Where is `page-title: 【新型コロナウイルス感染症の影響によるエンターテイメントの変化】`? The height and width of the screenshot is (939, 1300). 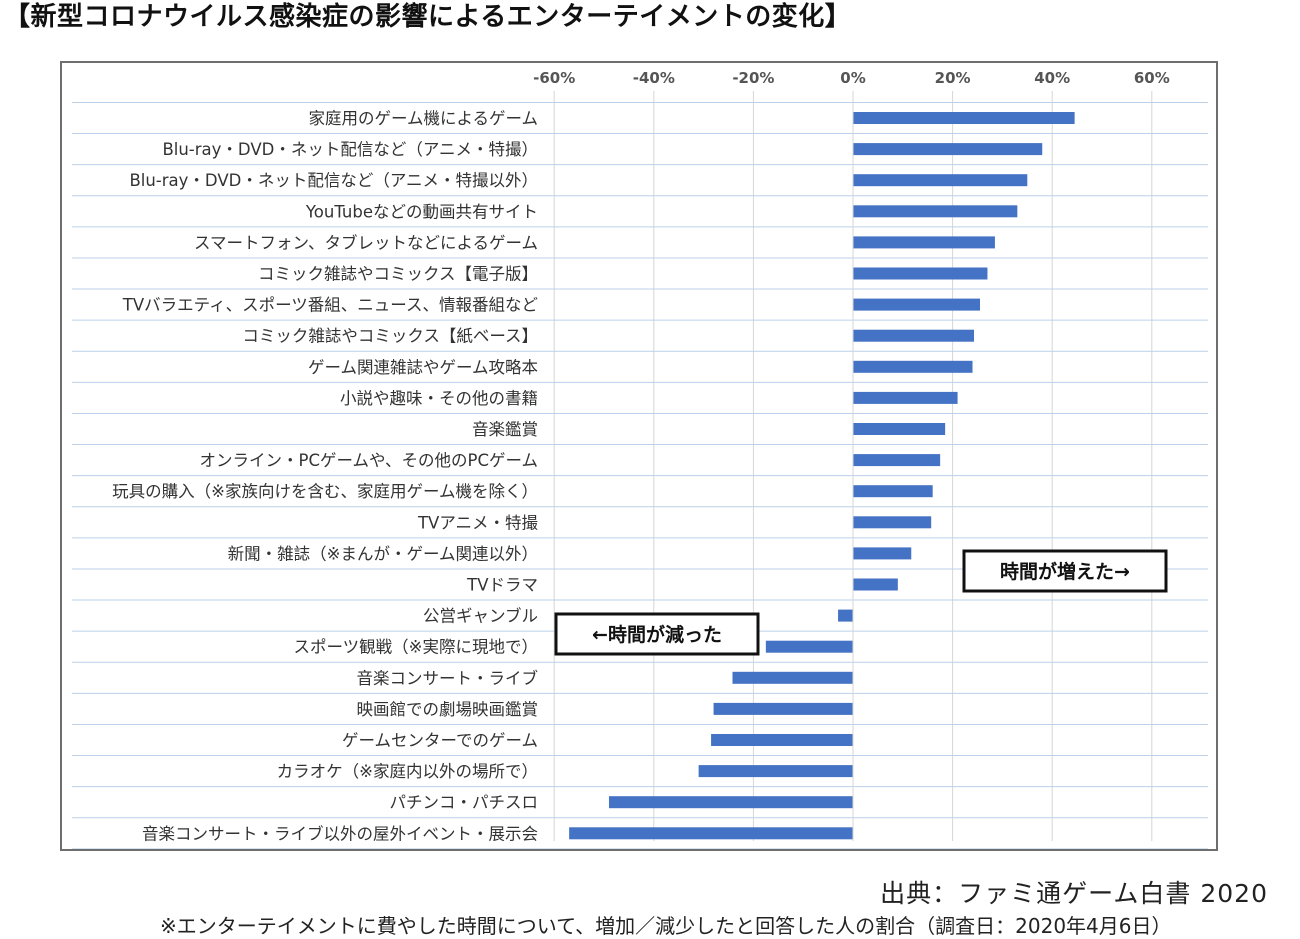 page-title: 【新型コロナウイルス感染症の影響によるエンターテイメントの変化】 is located at coordinates (428, 17).